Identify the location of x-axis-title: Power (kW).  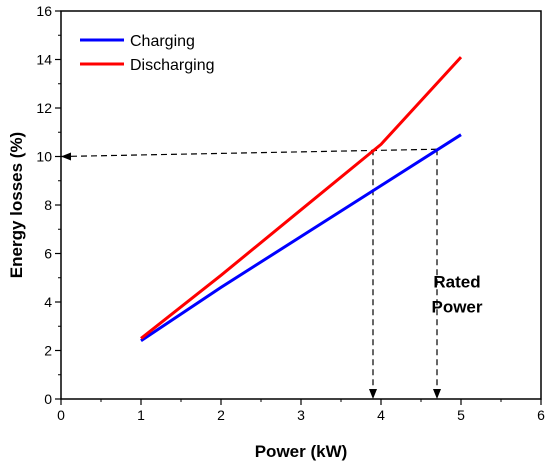
(301, 451).